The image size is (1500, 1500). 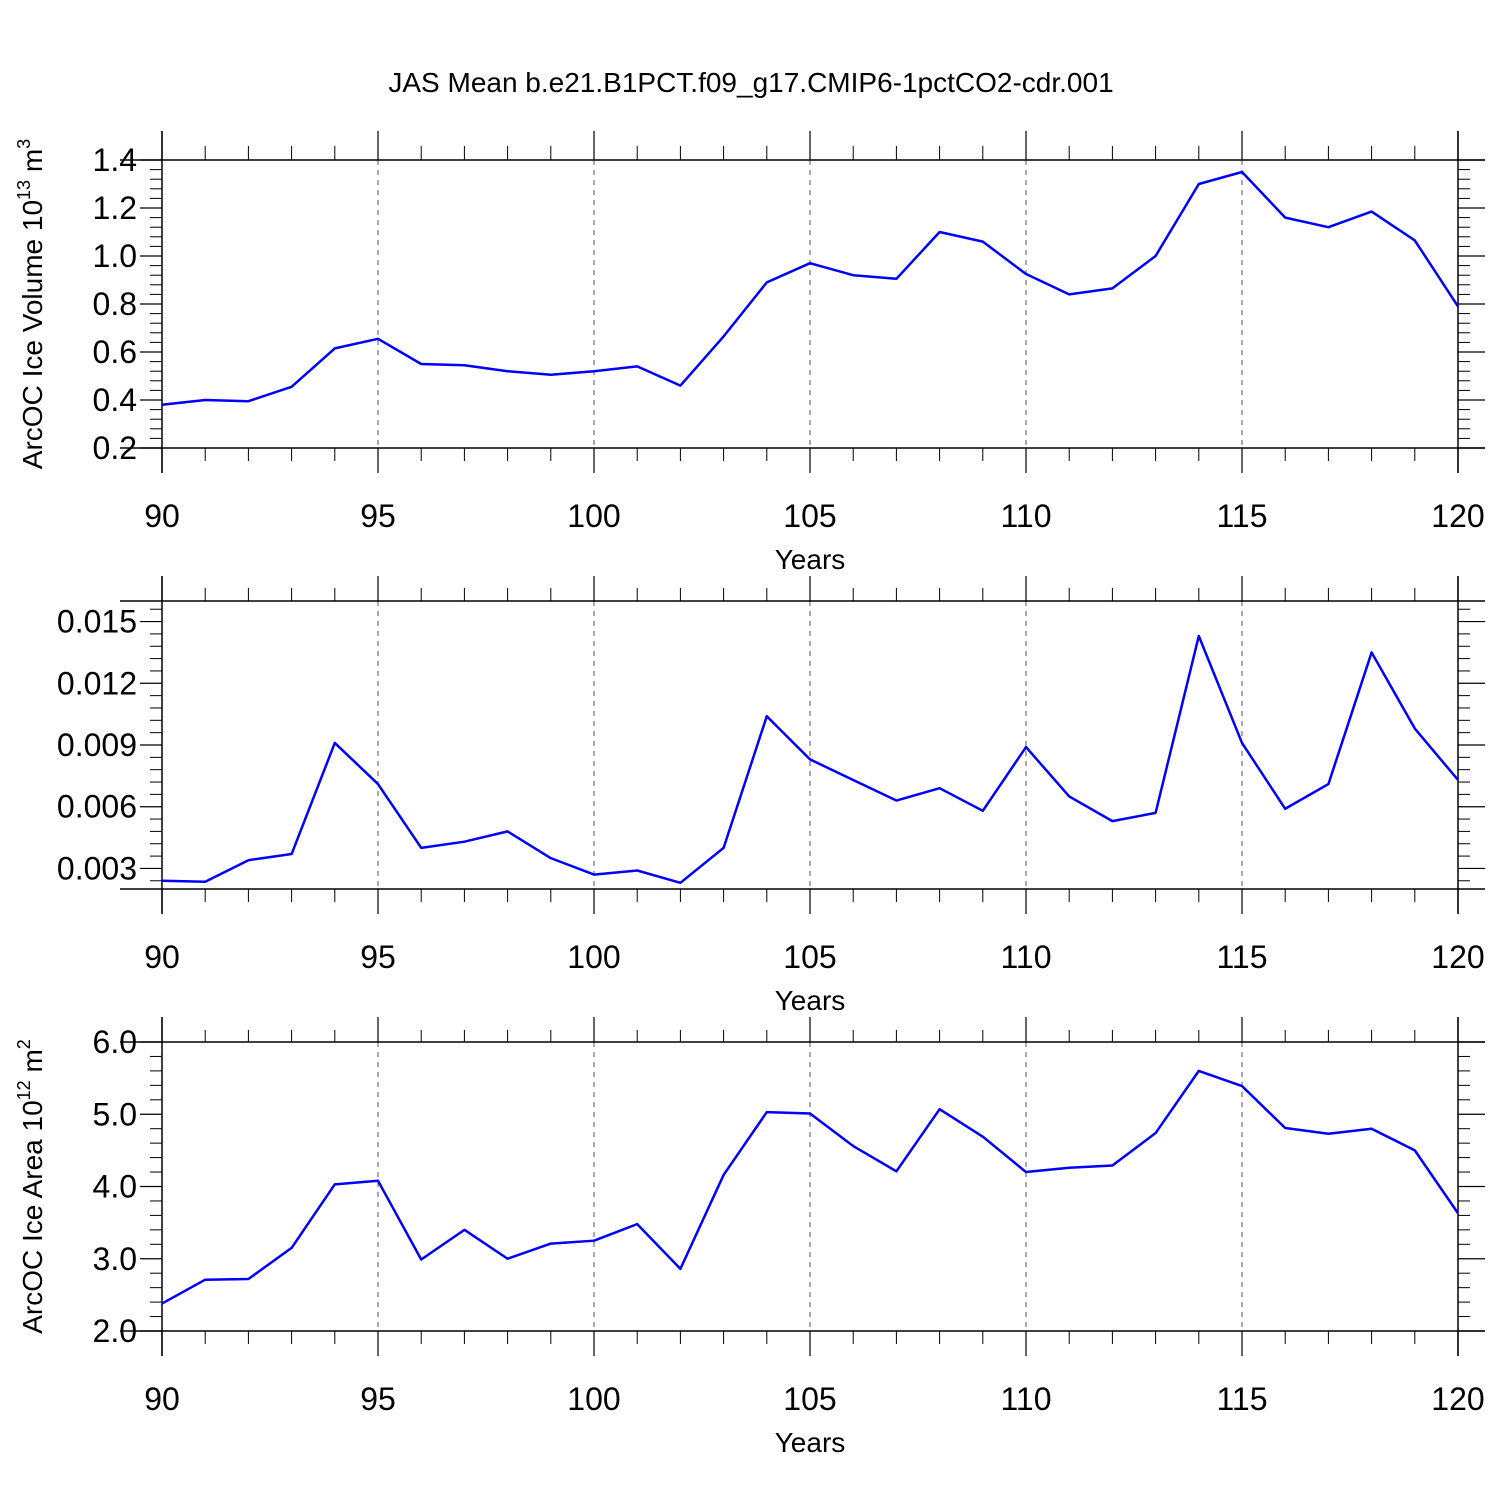 I want to click on y-axis-label-superscript: 13, so click(x=24, y=190).